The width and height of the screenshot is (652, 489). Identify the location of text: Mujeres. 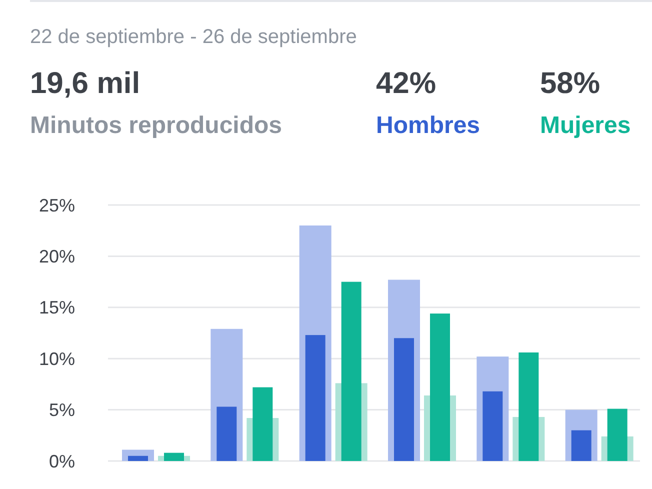
(585, 125).